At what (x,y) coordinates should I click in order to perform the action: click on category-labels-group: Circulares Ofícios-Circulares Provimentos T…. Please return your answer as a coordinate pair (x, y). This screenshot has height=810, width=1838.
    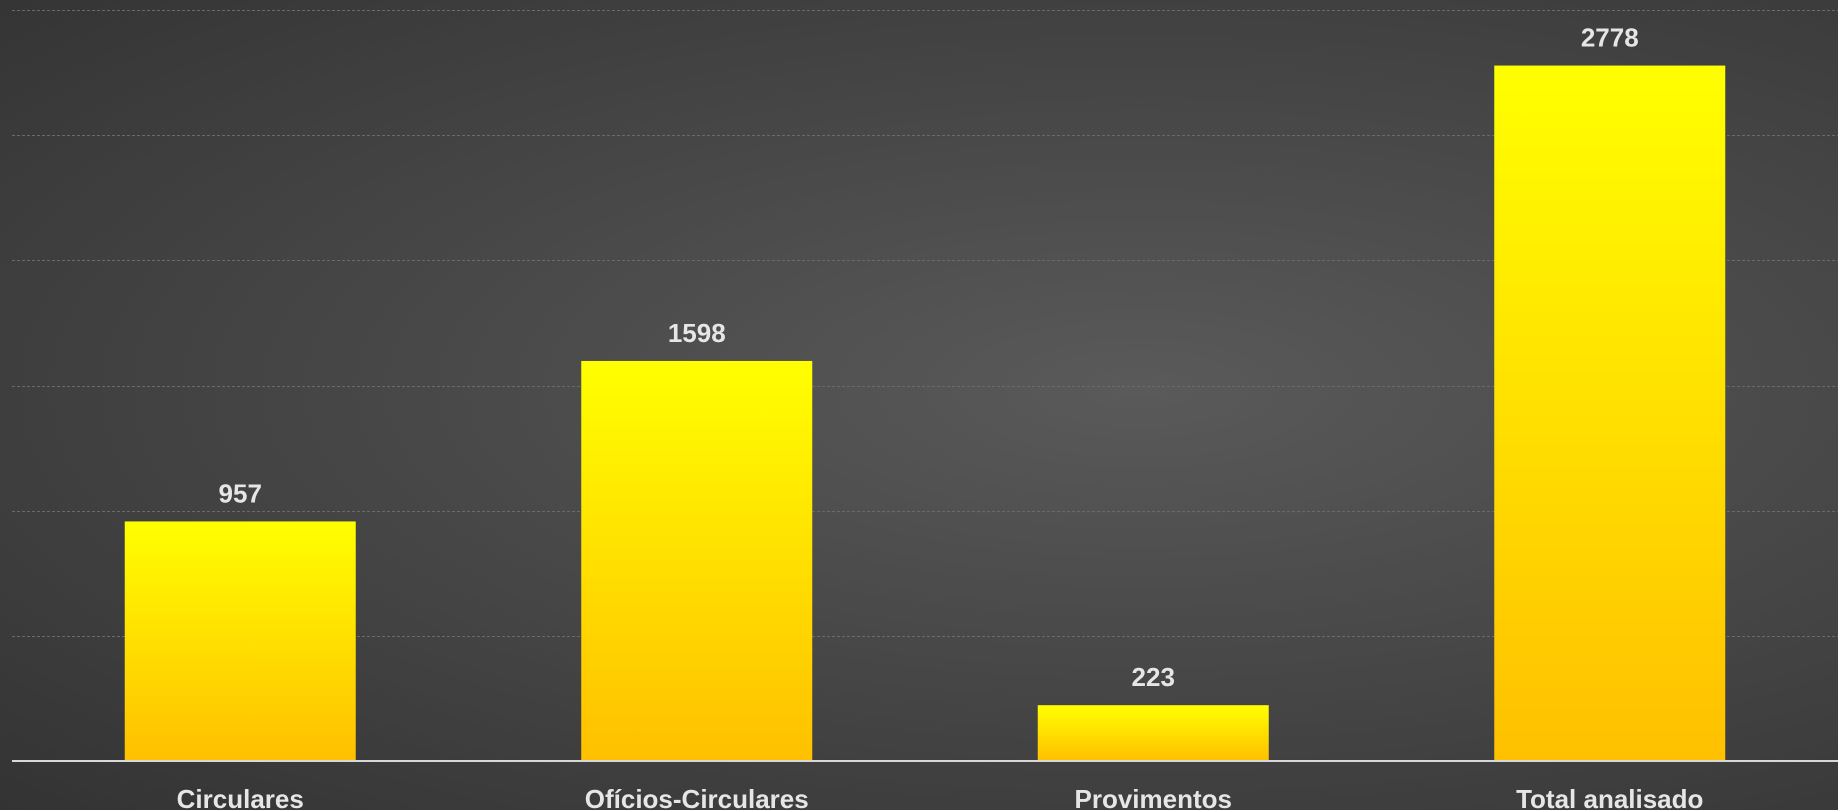
    Looking at the image, I should click on (940, 797).